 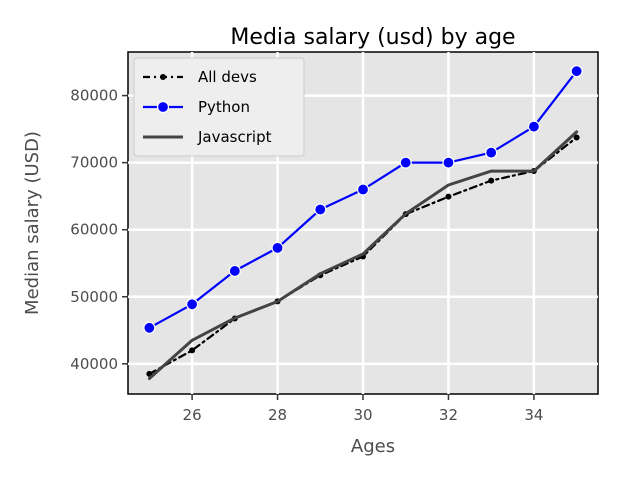 I want to click on x-tick-label: 32, so click(x=448, y=415).